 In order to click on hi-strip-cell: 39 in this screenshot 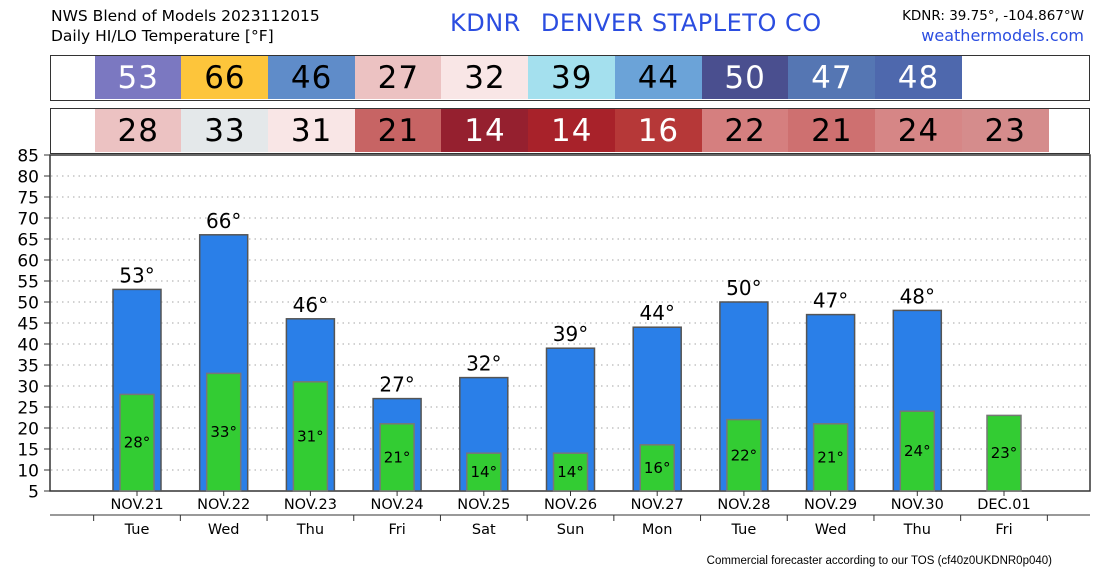, I will do `click(572, 77)`.